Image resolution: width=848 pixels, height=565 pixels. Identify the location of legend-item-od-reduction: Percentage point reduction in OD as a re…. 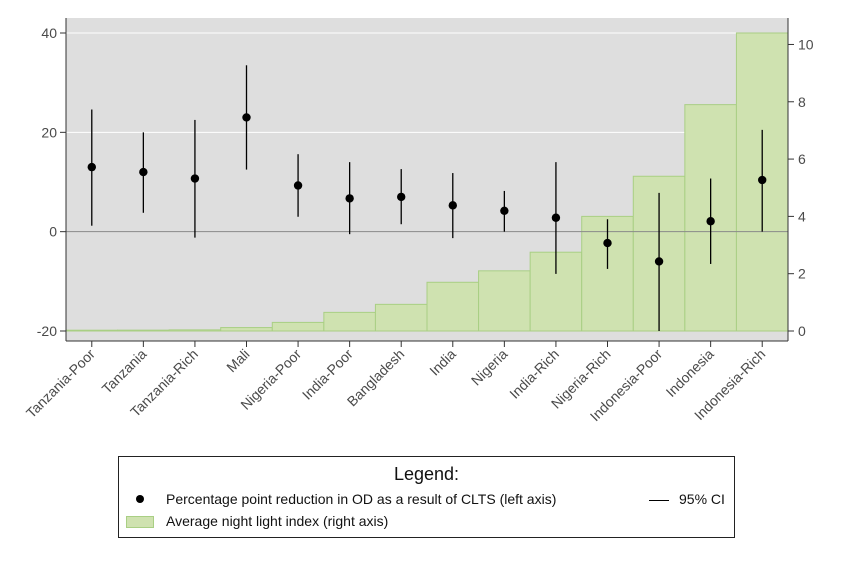
(361, 499).